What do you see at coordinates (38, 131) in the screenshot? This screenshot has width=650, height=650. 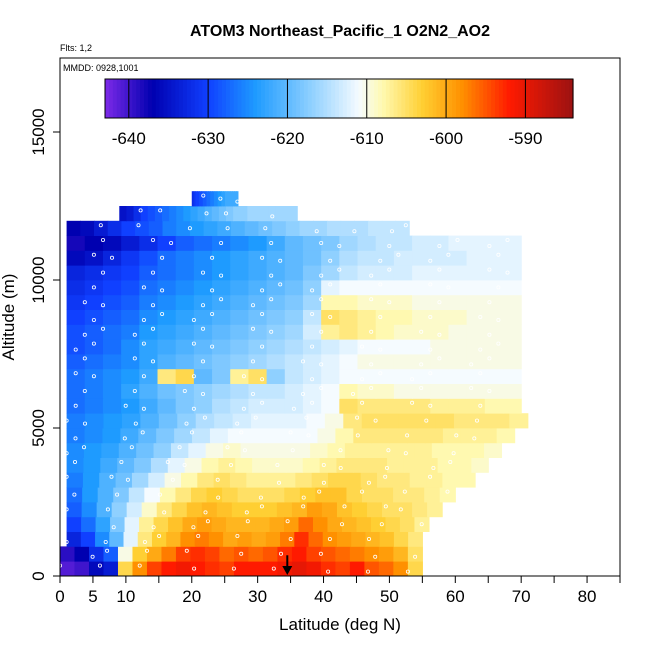 I see `y-tick-label: 15000` at bounding box center [38, 131].